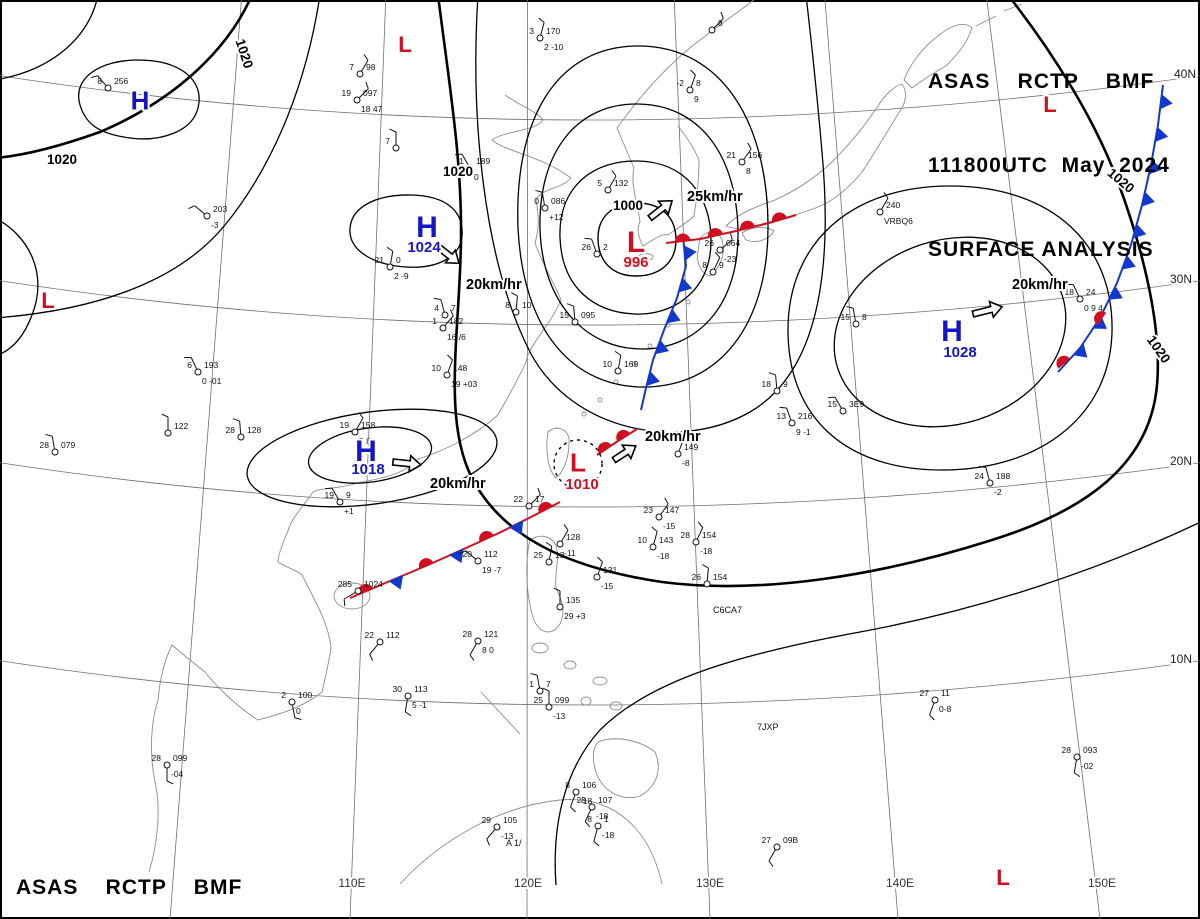 The image size is (1200, 919). What do you see at coordinates (458, 171) in the screenshot?
I see `isobar-label: 1020` at bounding box center [458, 171].